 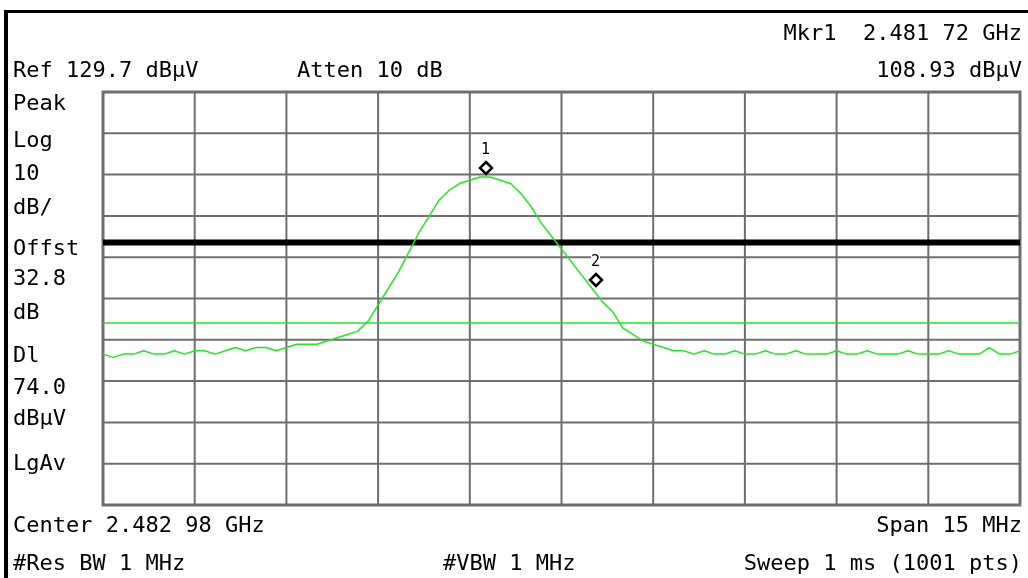 What do you see at coordinates (39, 278) in the screenshot?
I see `text: 32.8` at bounding box center [39, 278].